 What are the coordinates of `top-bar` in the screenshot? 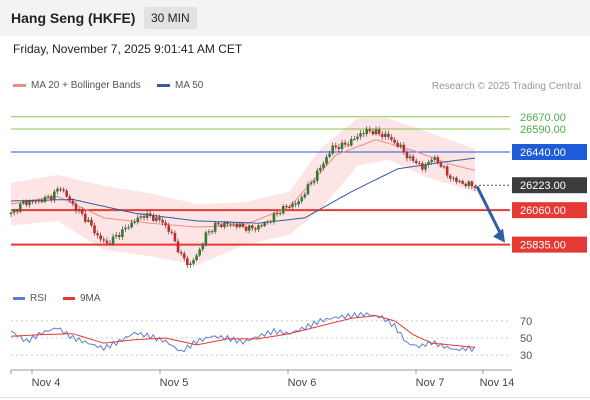 It's located at (295, 18).